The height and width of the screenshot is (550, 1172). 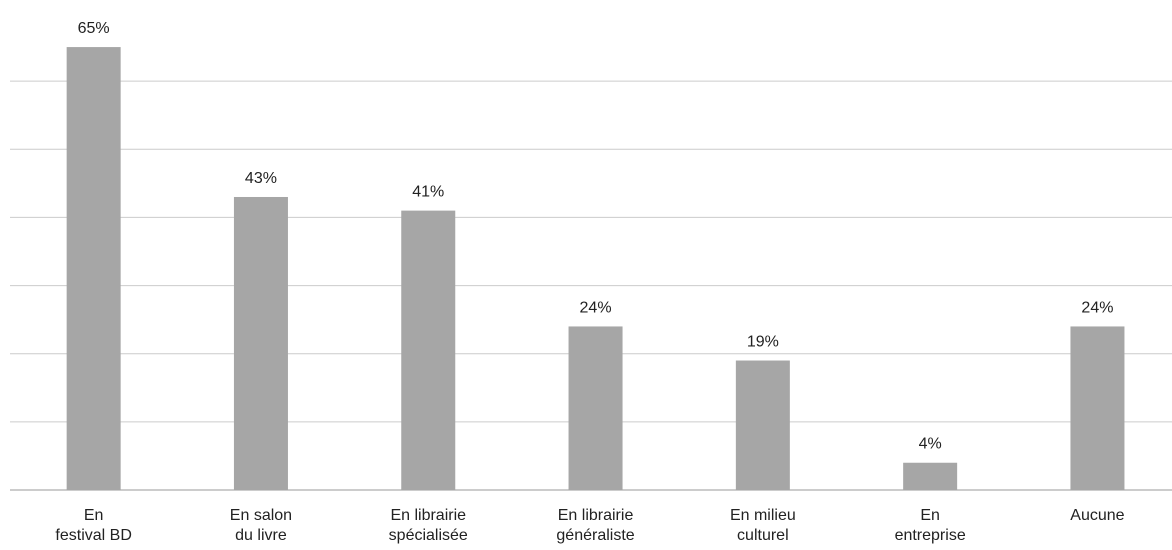 What do you see at coordinates (763, 342) in the screenshot?
I see `value-label: 19%` at bounding box center [763, 342].